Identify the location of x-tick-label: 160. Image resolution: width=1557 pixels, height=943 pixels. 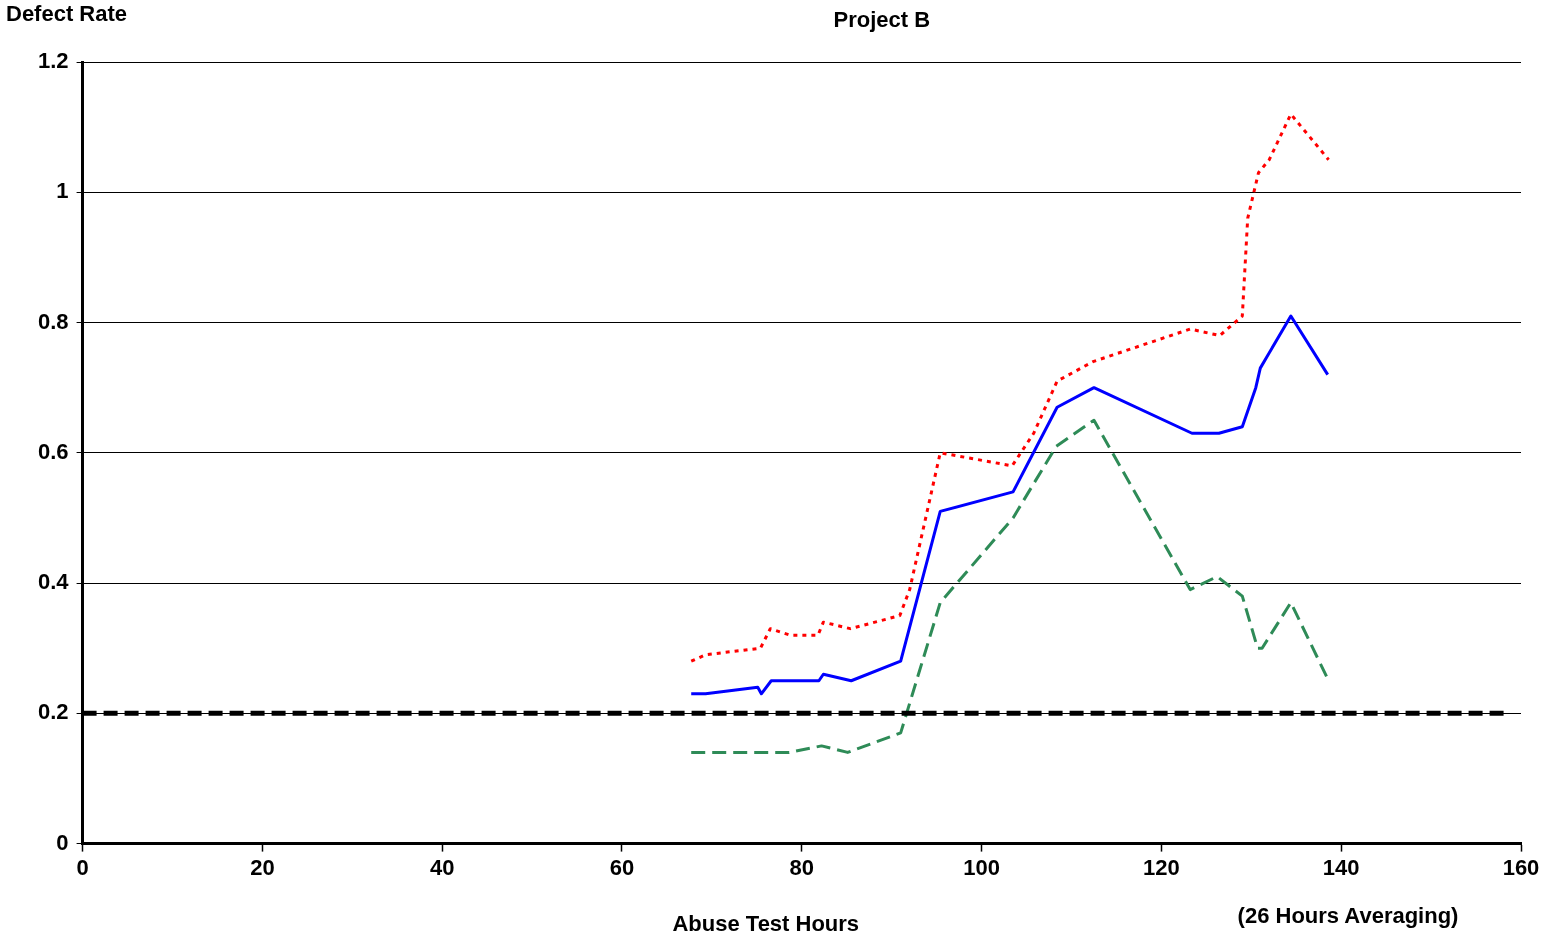
(1521, 867).